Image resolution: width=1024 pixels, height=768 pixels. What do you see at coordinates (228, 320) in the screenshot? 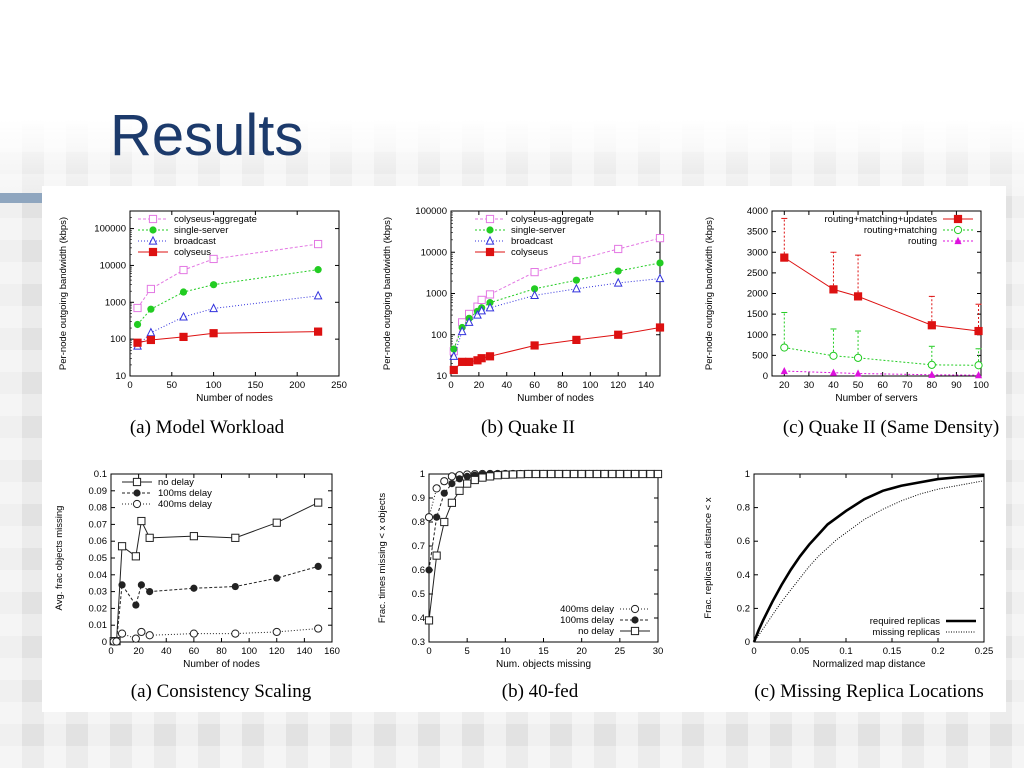
I see `series-broadcast` at bounding box center [228, 320].